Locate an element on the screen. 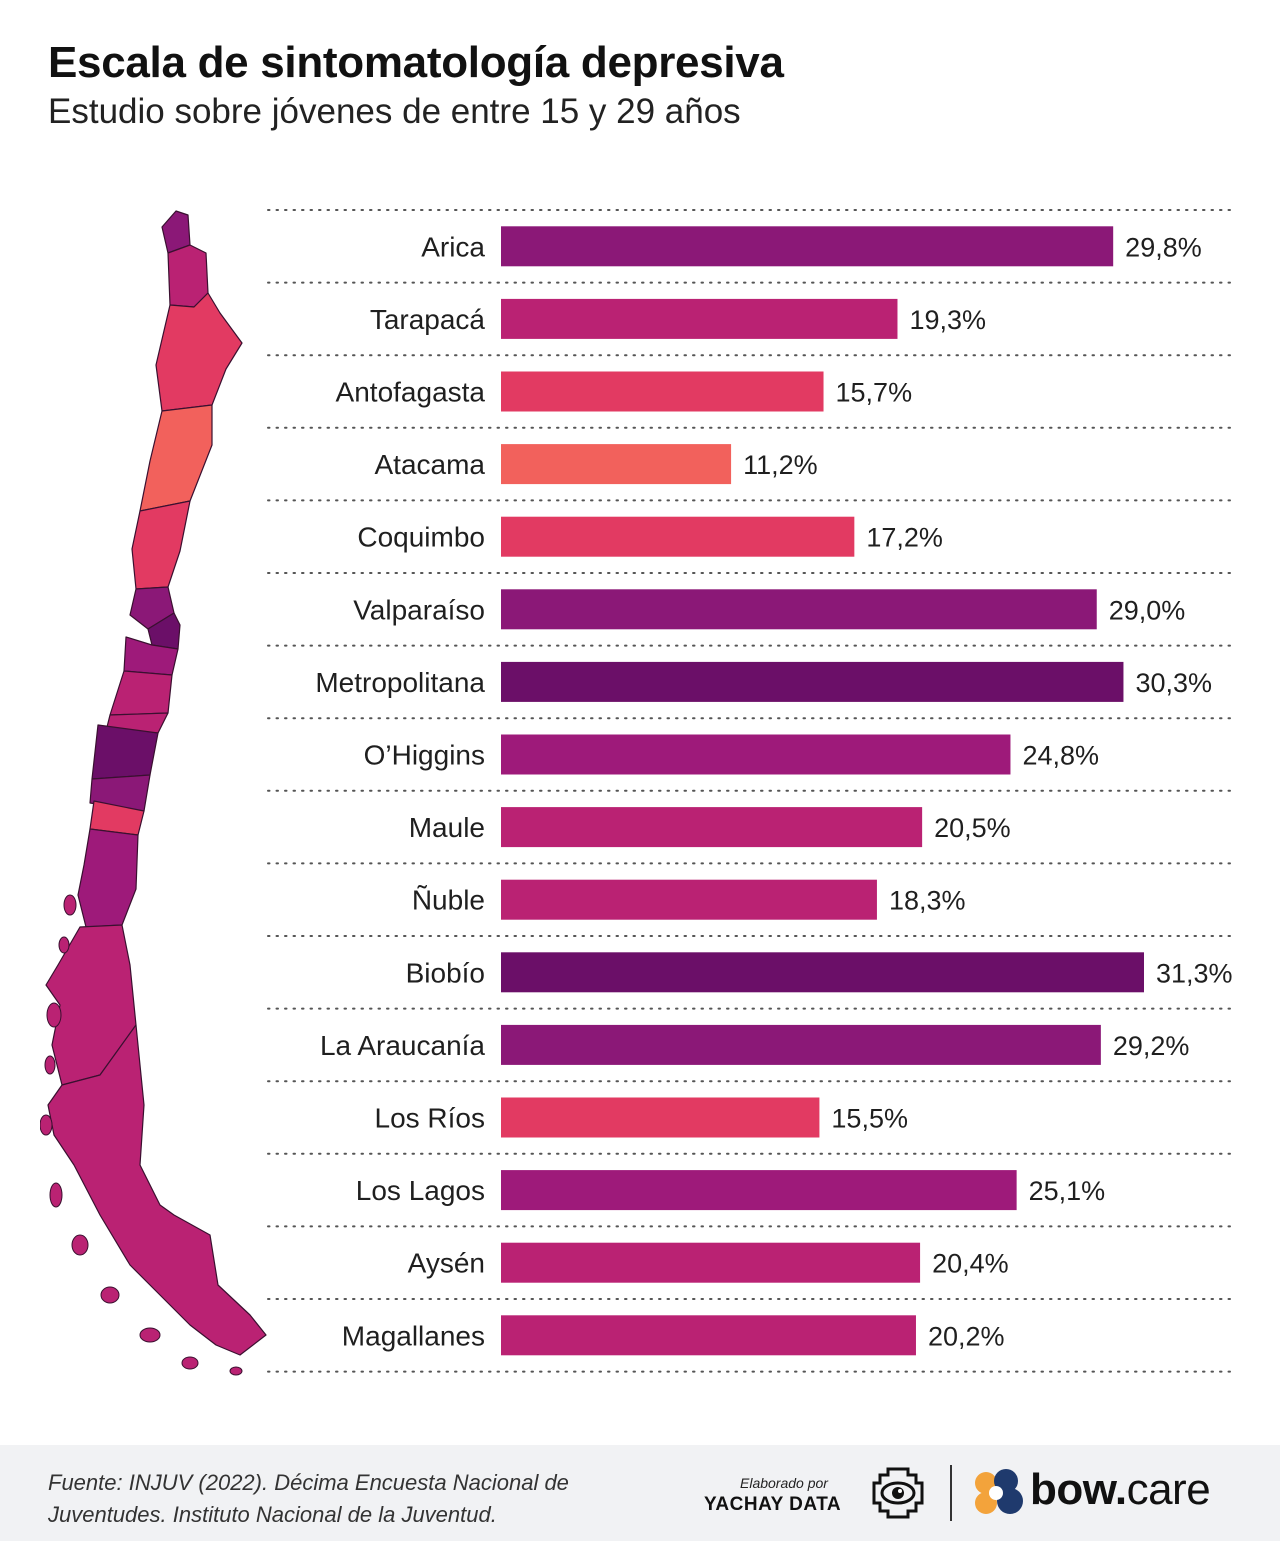 The width and height of the screenshot is (1280, 1541). value-label: 31,3% is located at coordinates (1194, 973).